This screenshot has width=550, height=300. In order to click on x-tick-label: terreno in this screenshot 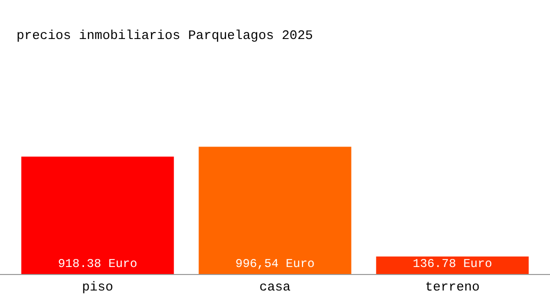, I will do `click(452, 287)`.